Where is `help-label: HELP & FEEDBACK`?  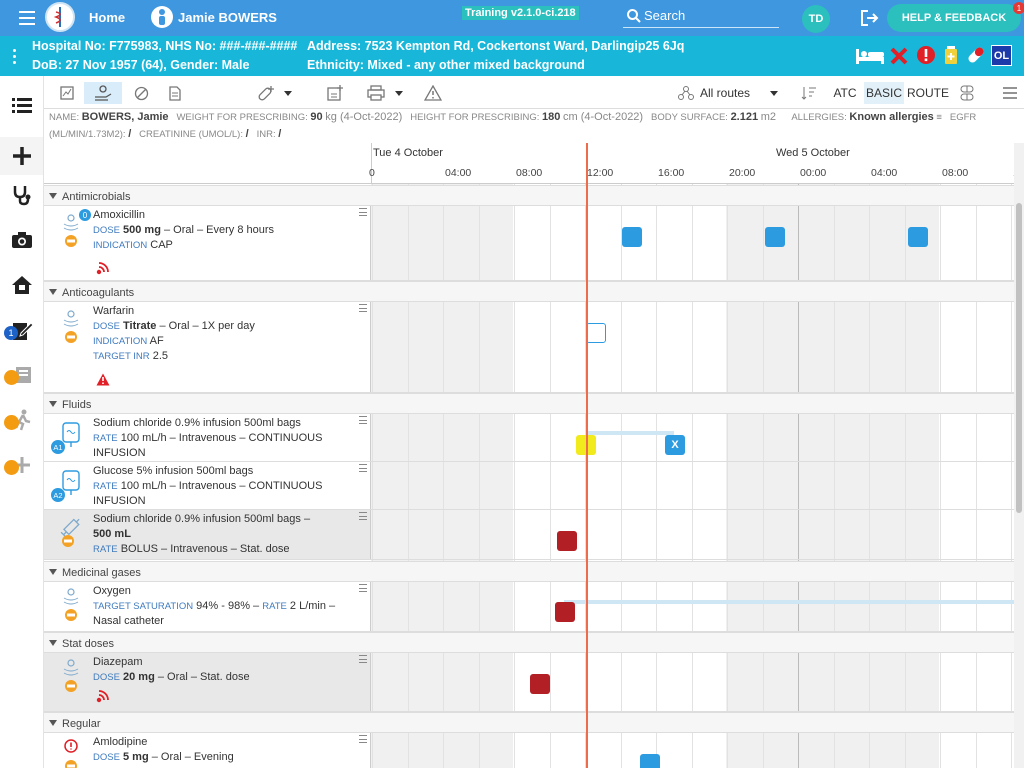
help-label: HELP & FEEDBACK is located at coordinates (954, 18).